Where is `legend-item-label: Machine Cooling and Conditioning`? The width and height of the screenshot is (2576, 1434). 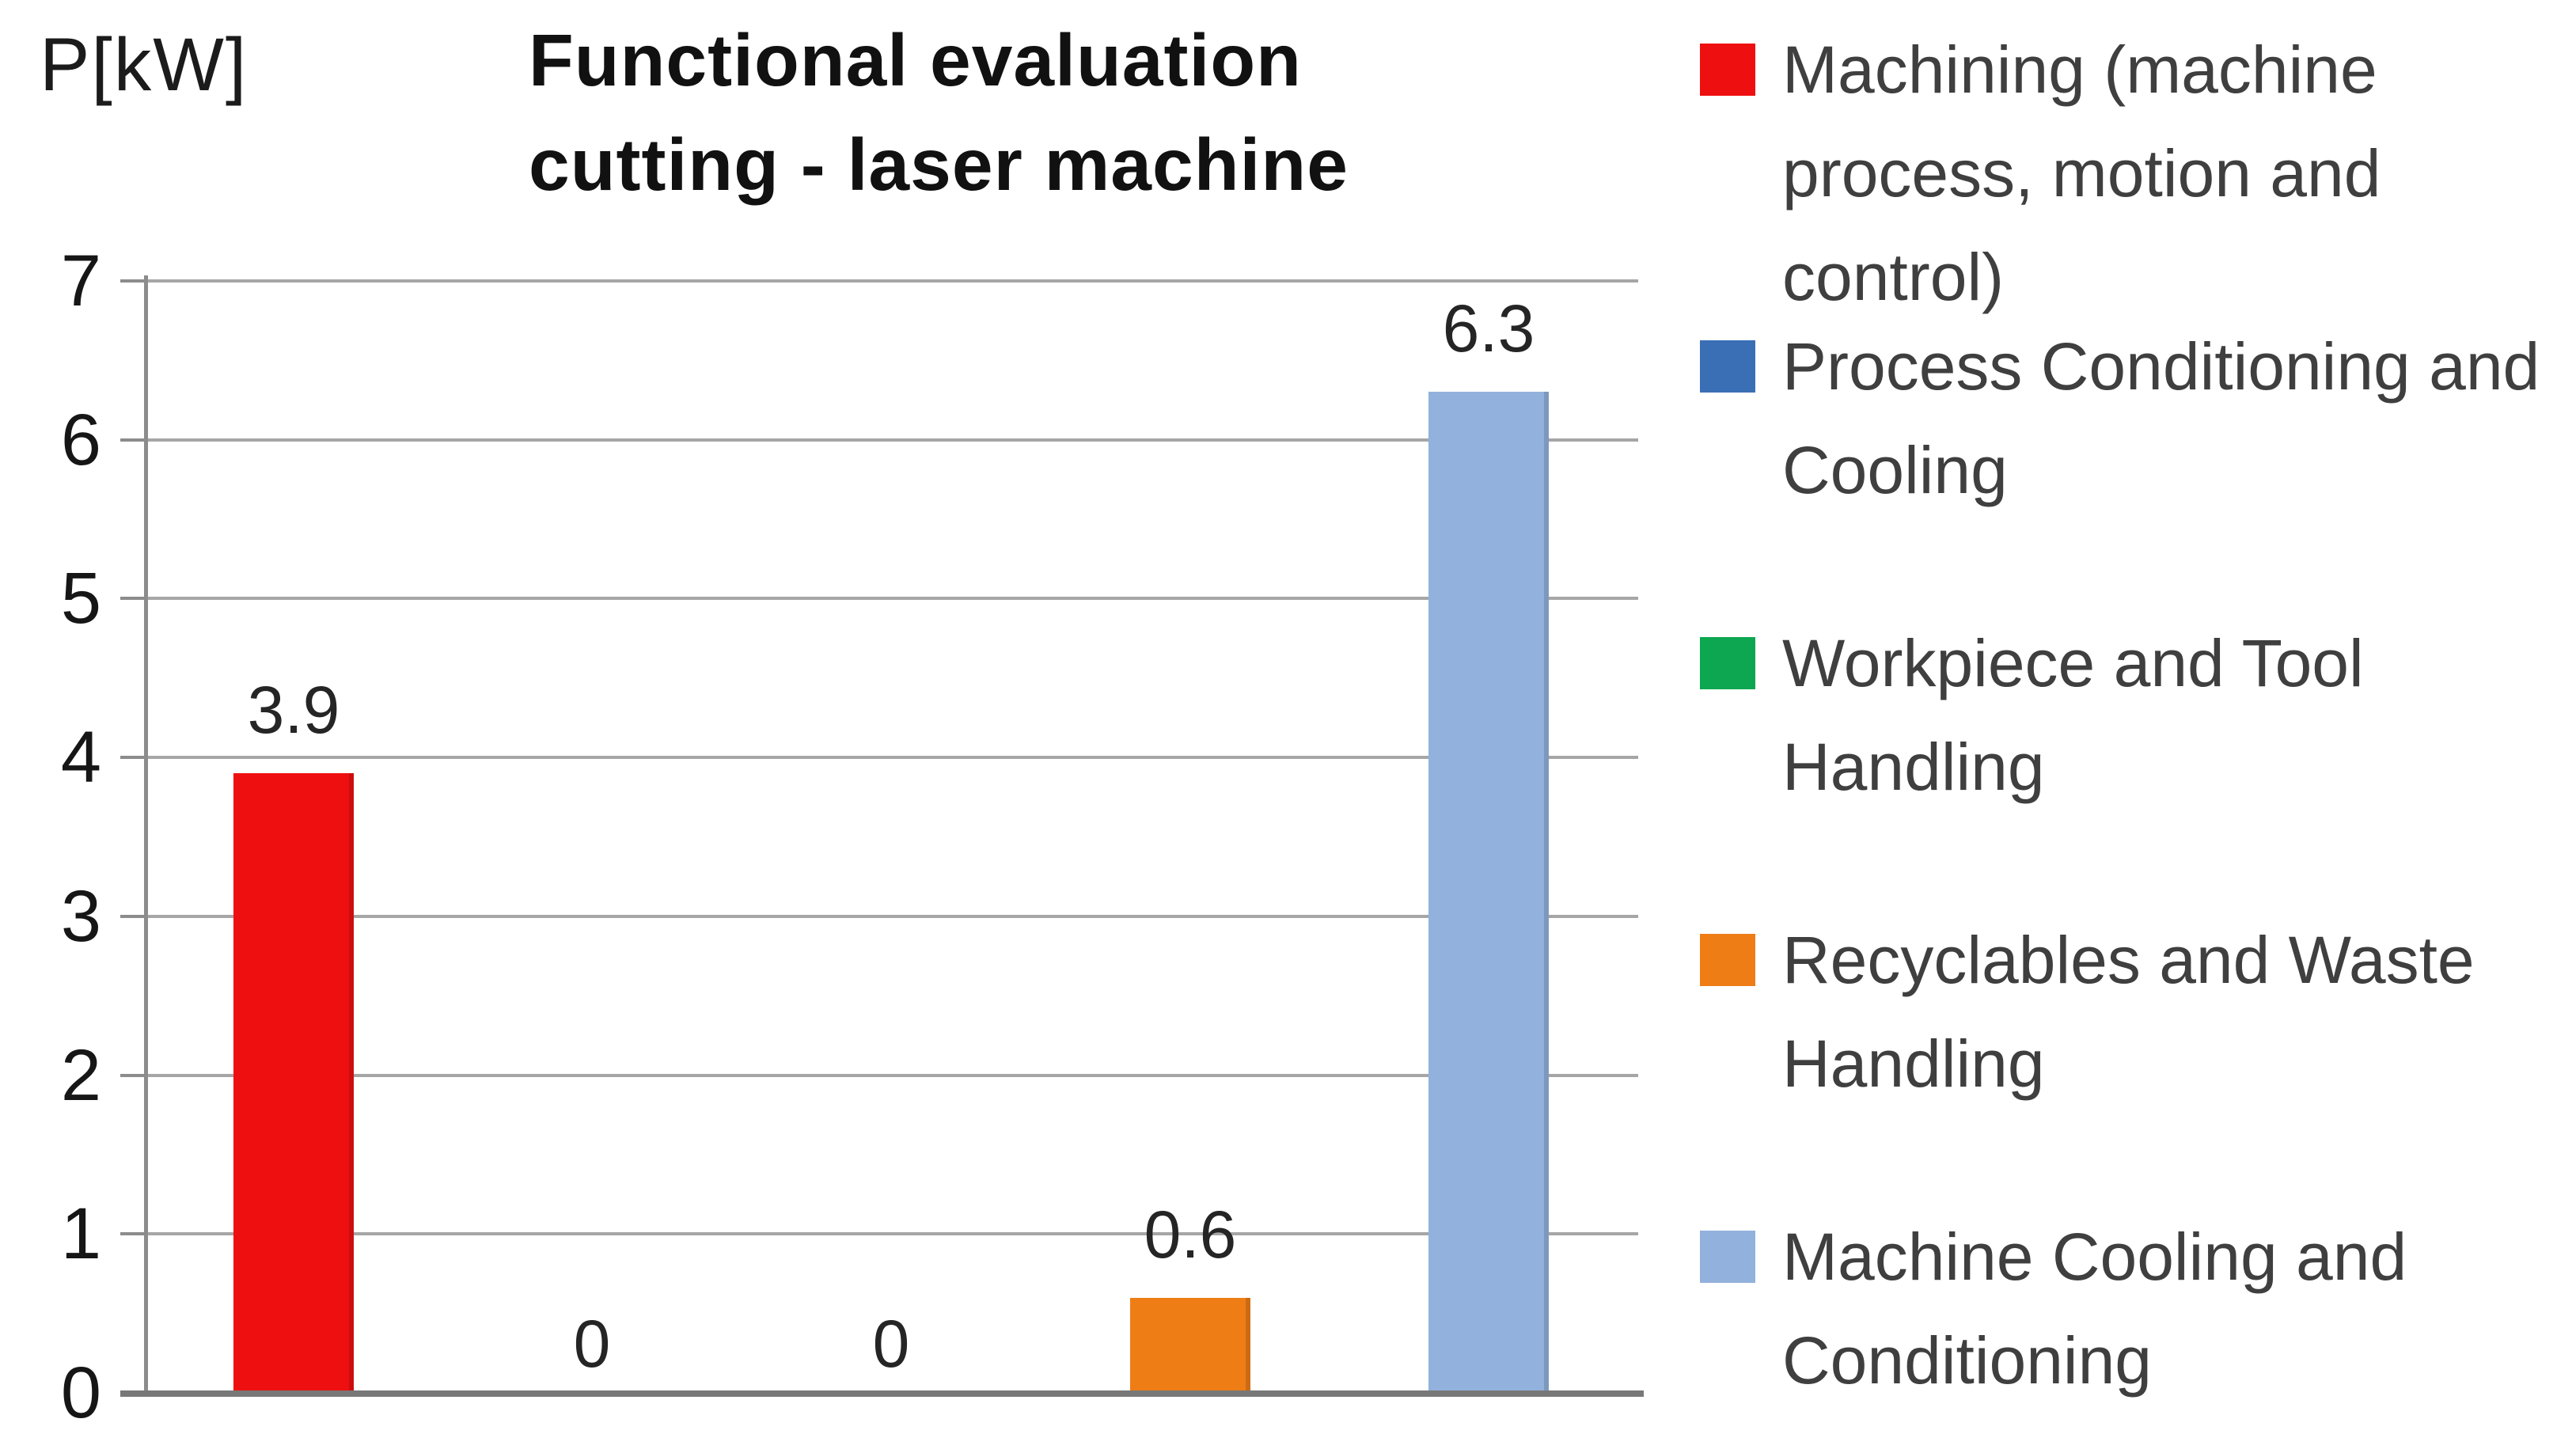
legend-item-label: Machine Cooling and Conditioning is located at coordinates (2094, 1309).